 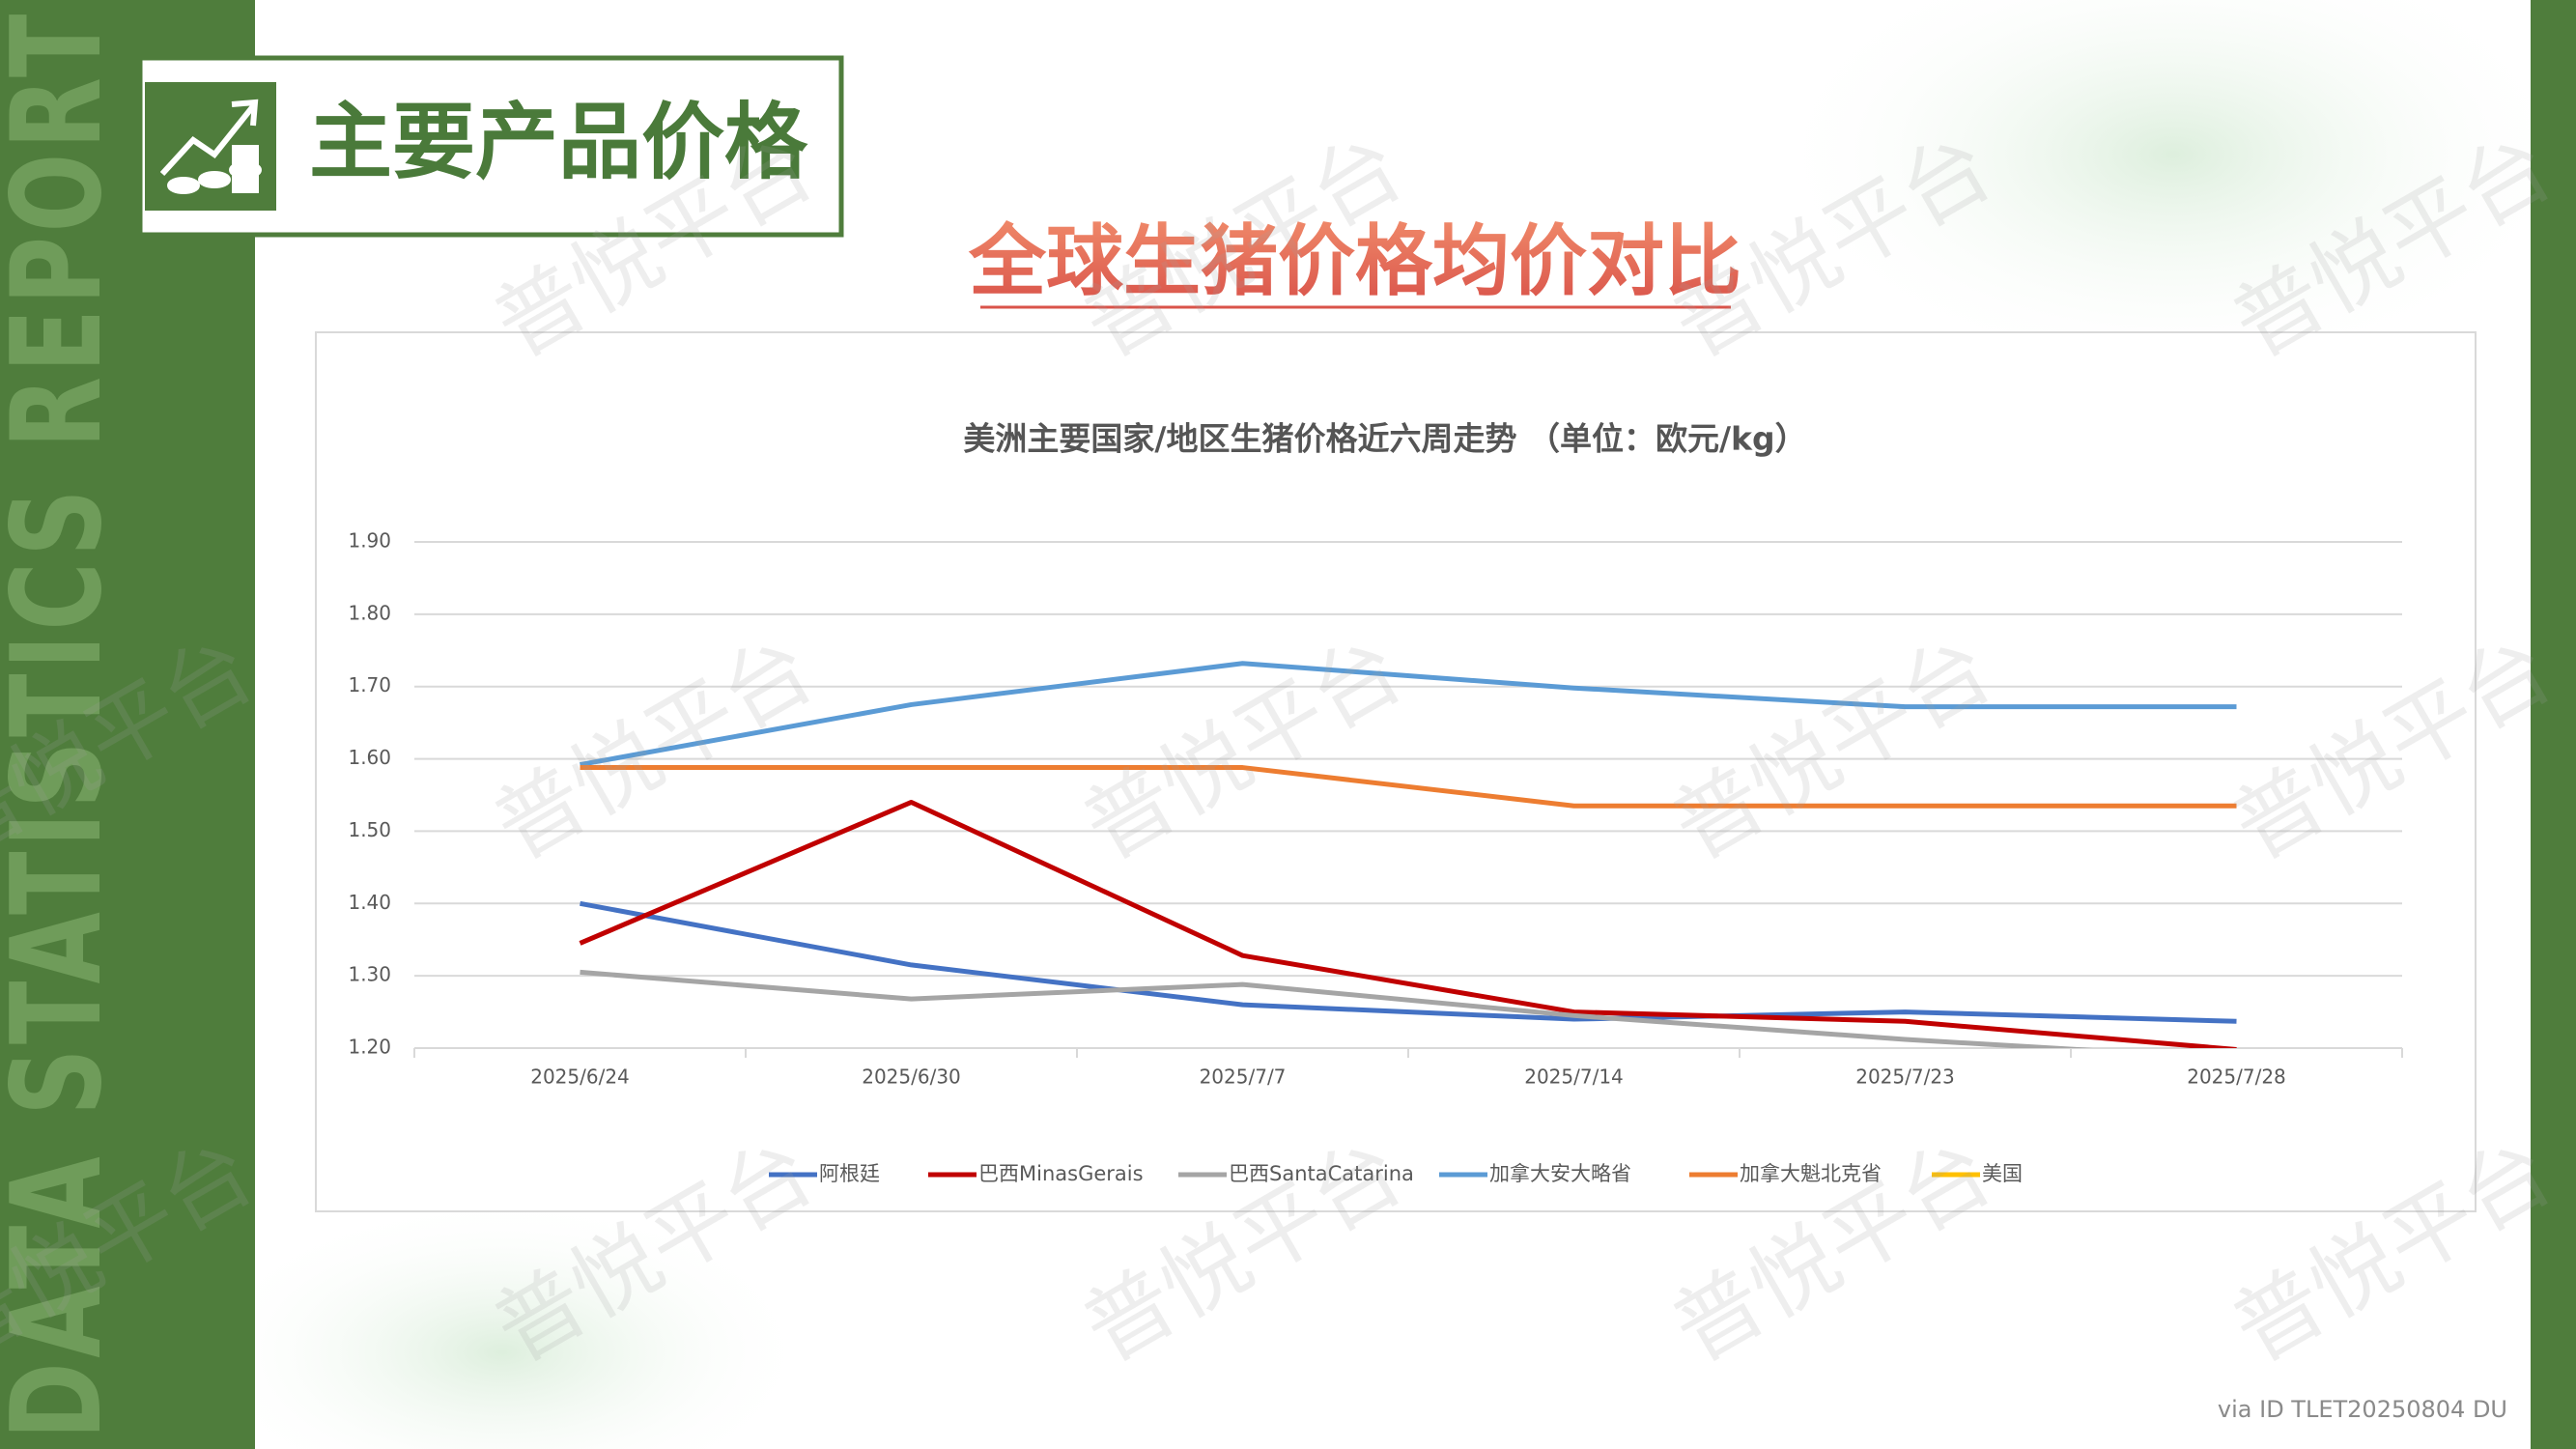 What do you see at coordinates (1905, 1077) in the screenshot?
I see `x-tick-label: 2025/7/23` at bounding box center [1905, 1077].